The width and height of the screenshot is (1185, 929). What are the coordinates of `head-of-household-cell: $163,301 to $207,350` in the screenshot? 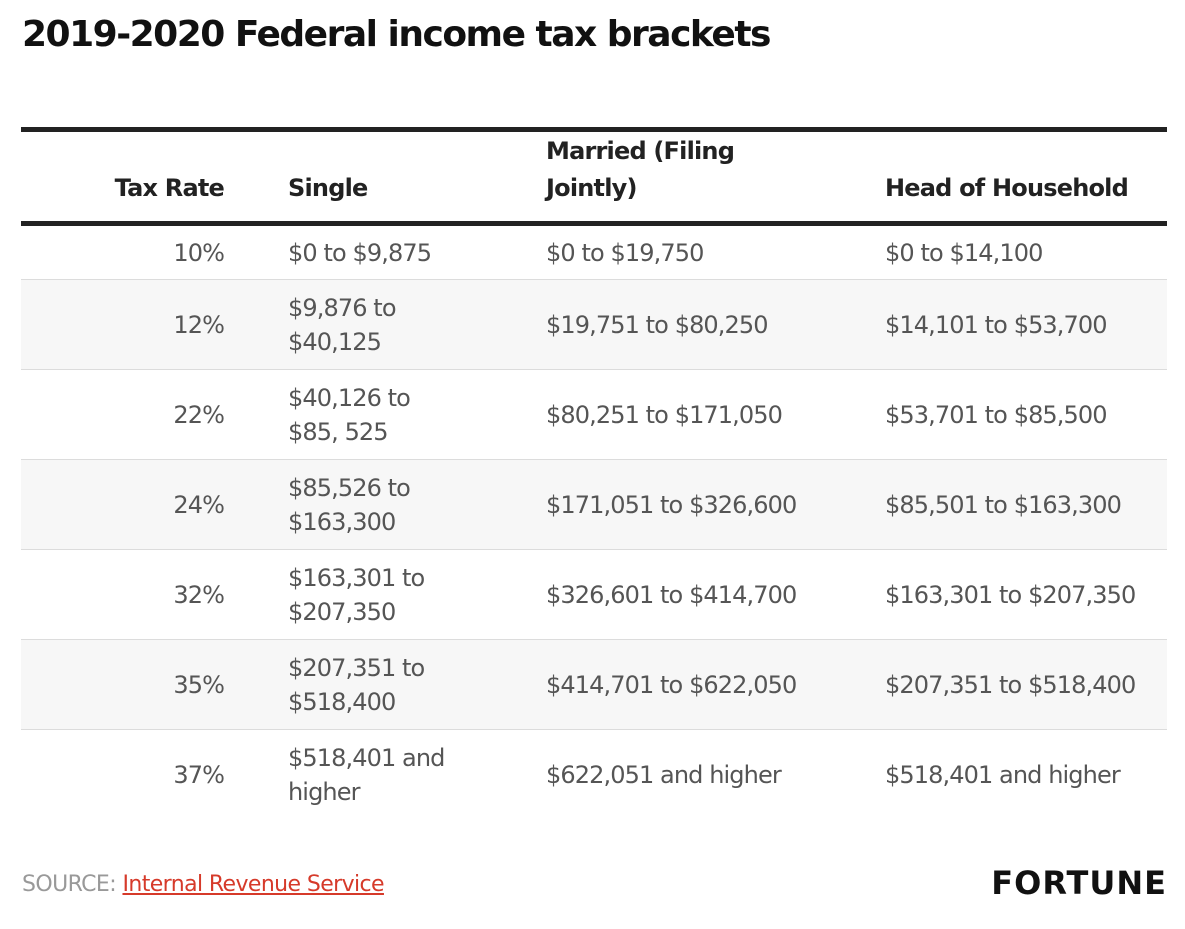 It's located at (1010, 594).